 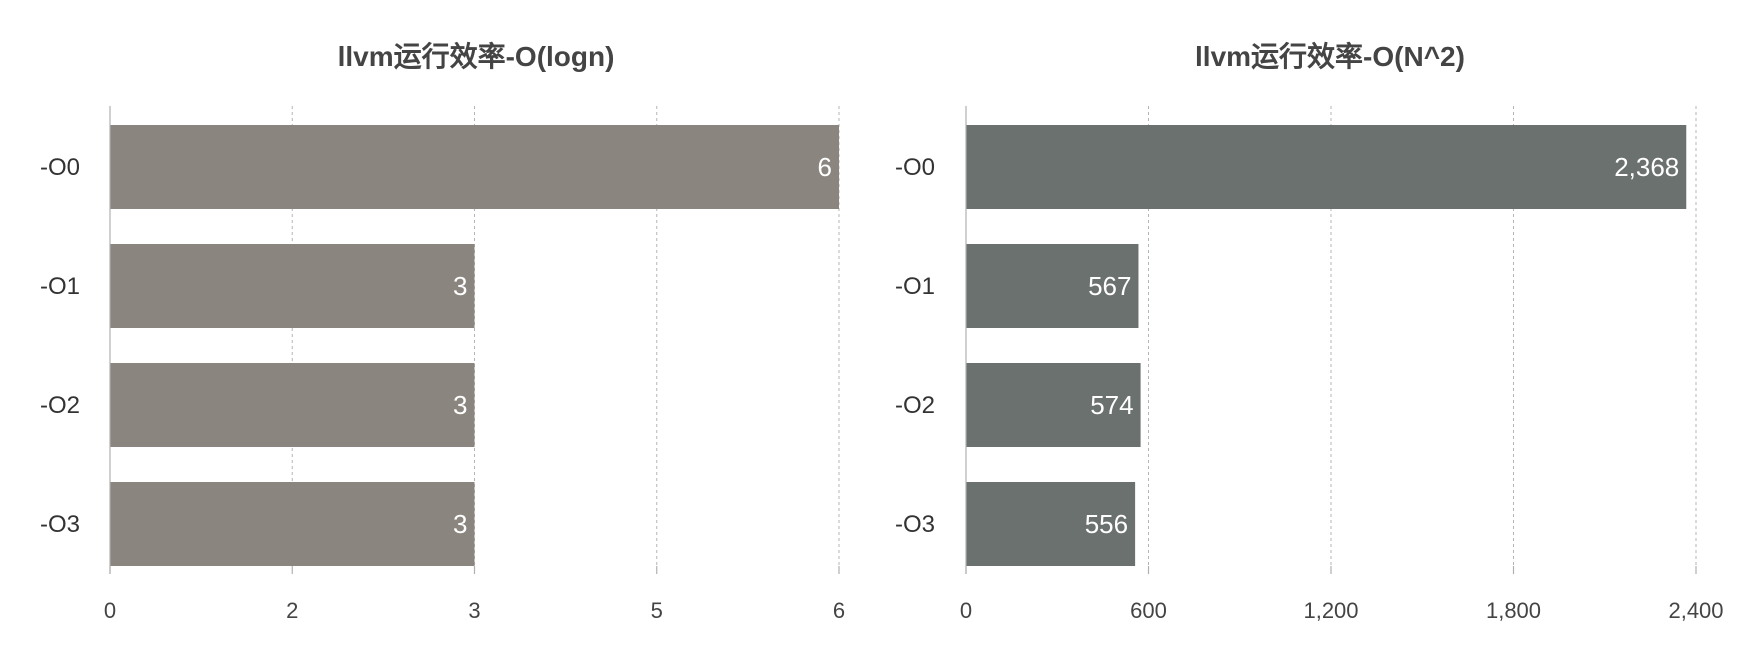 I want to click on right-category-label: -O1, so click(x=915, y=286).